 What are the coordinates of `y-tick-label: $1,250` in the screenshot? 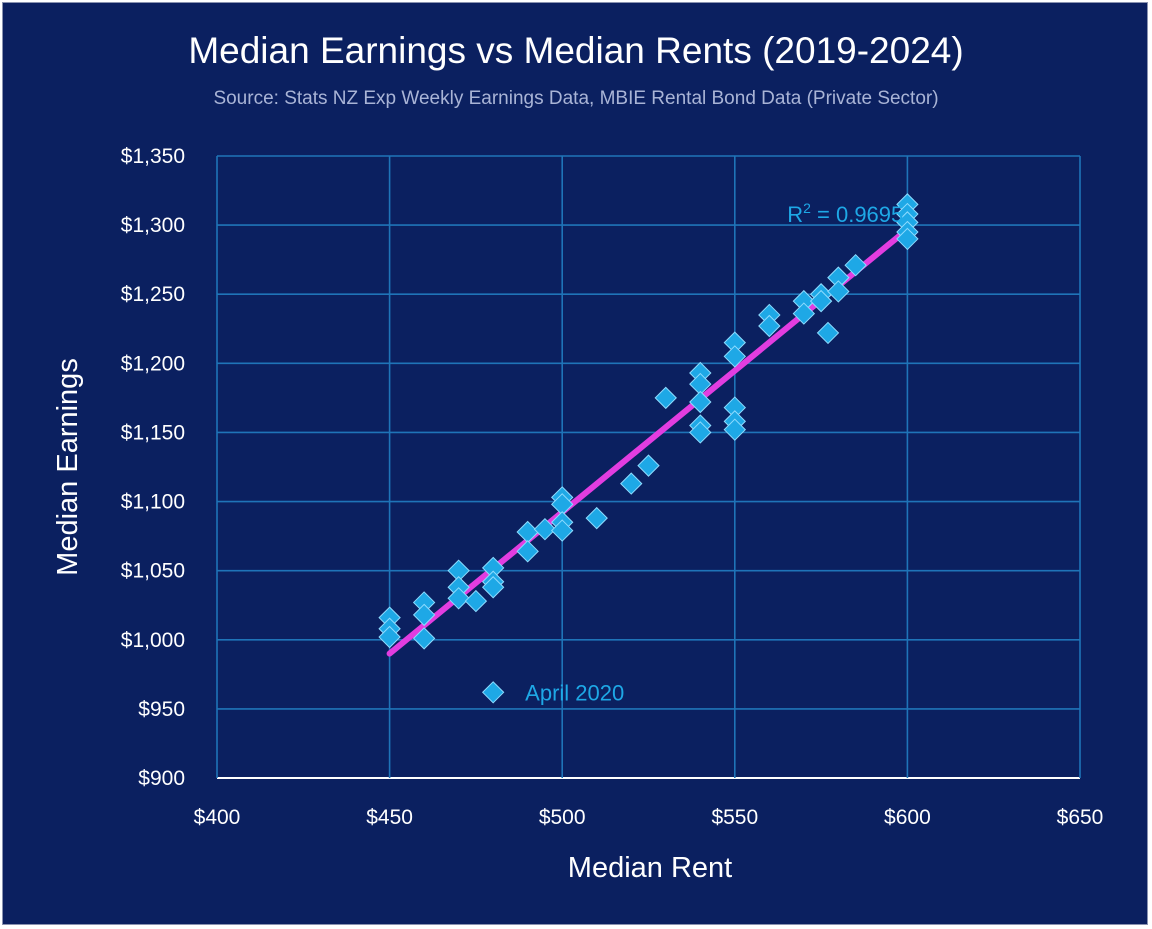 It's located at (153, 294).